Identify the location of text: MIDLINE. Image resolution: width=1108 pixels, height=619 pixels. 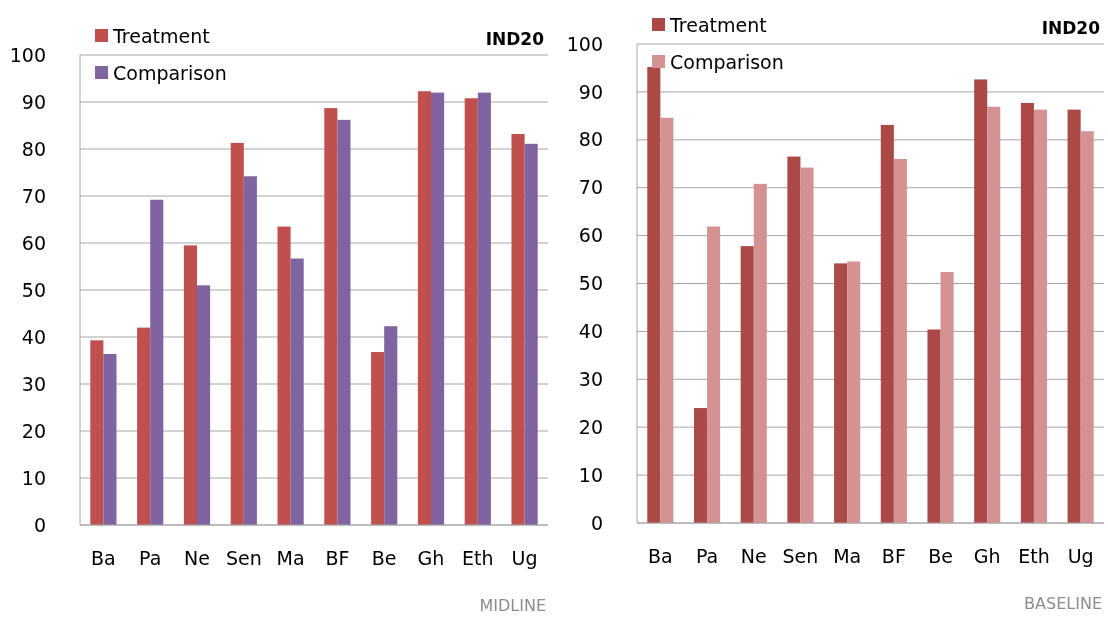
(512, 605).